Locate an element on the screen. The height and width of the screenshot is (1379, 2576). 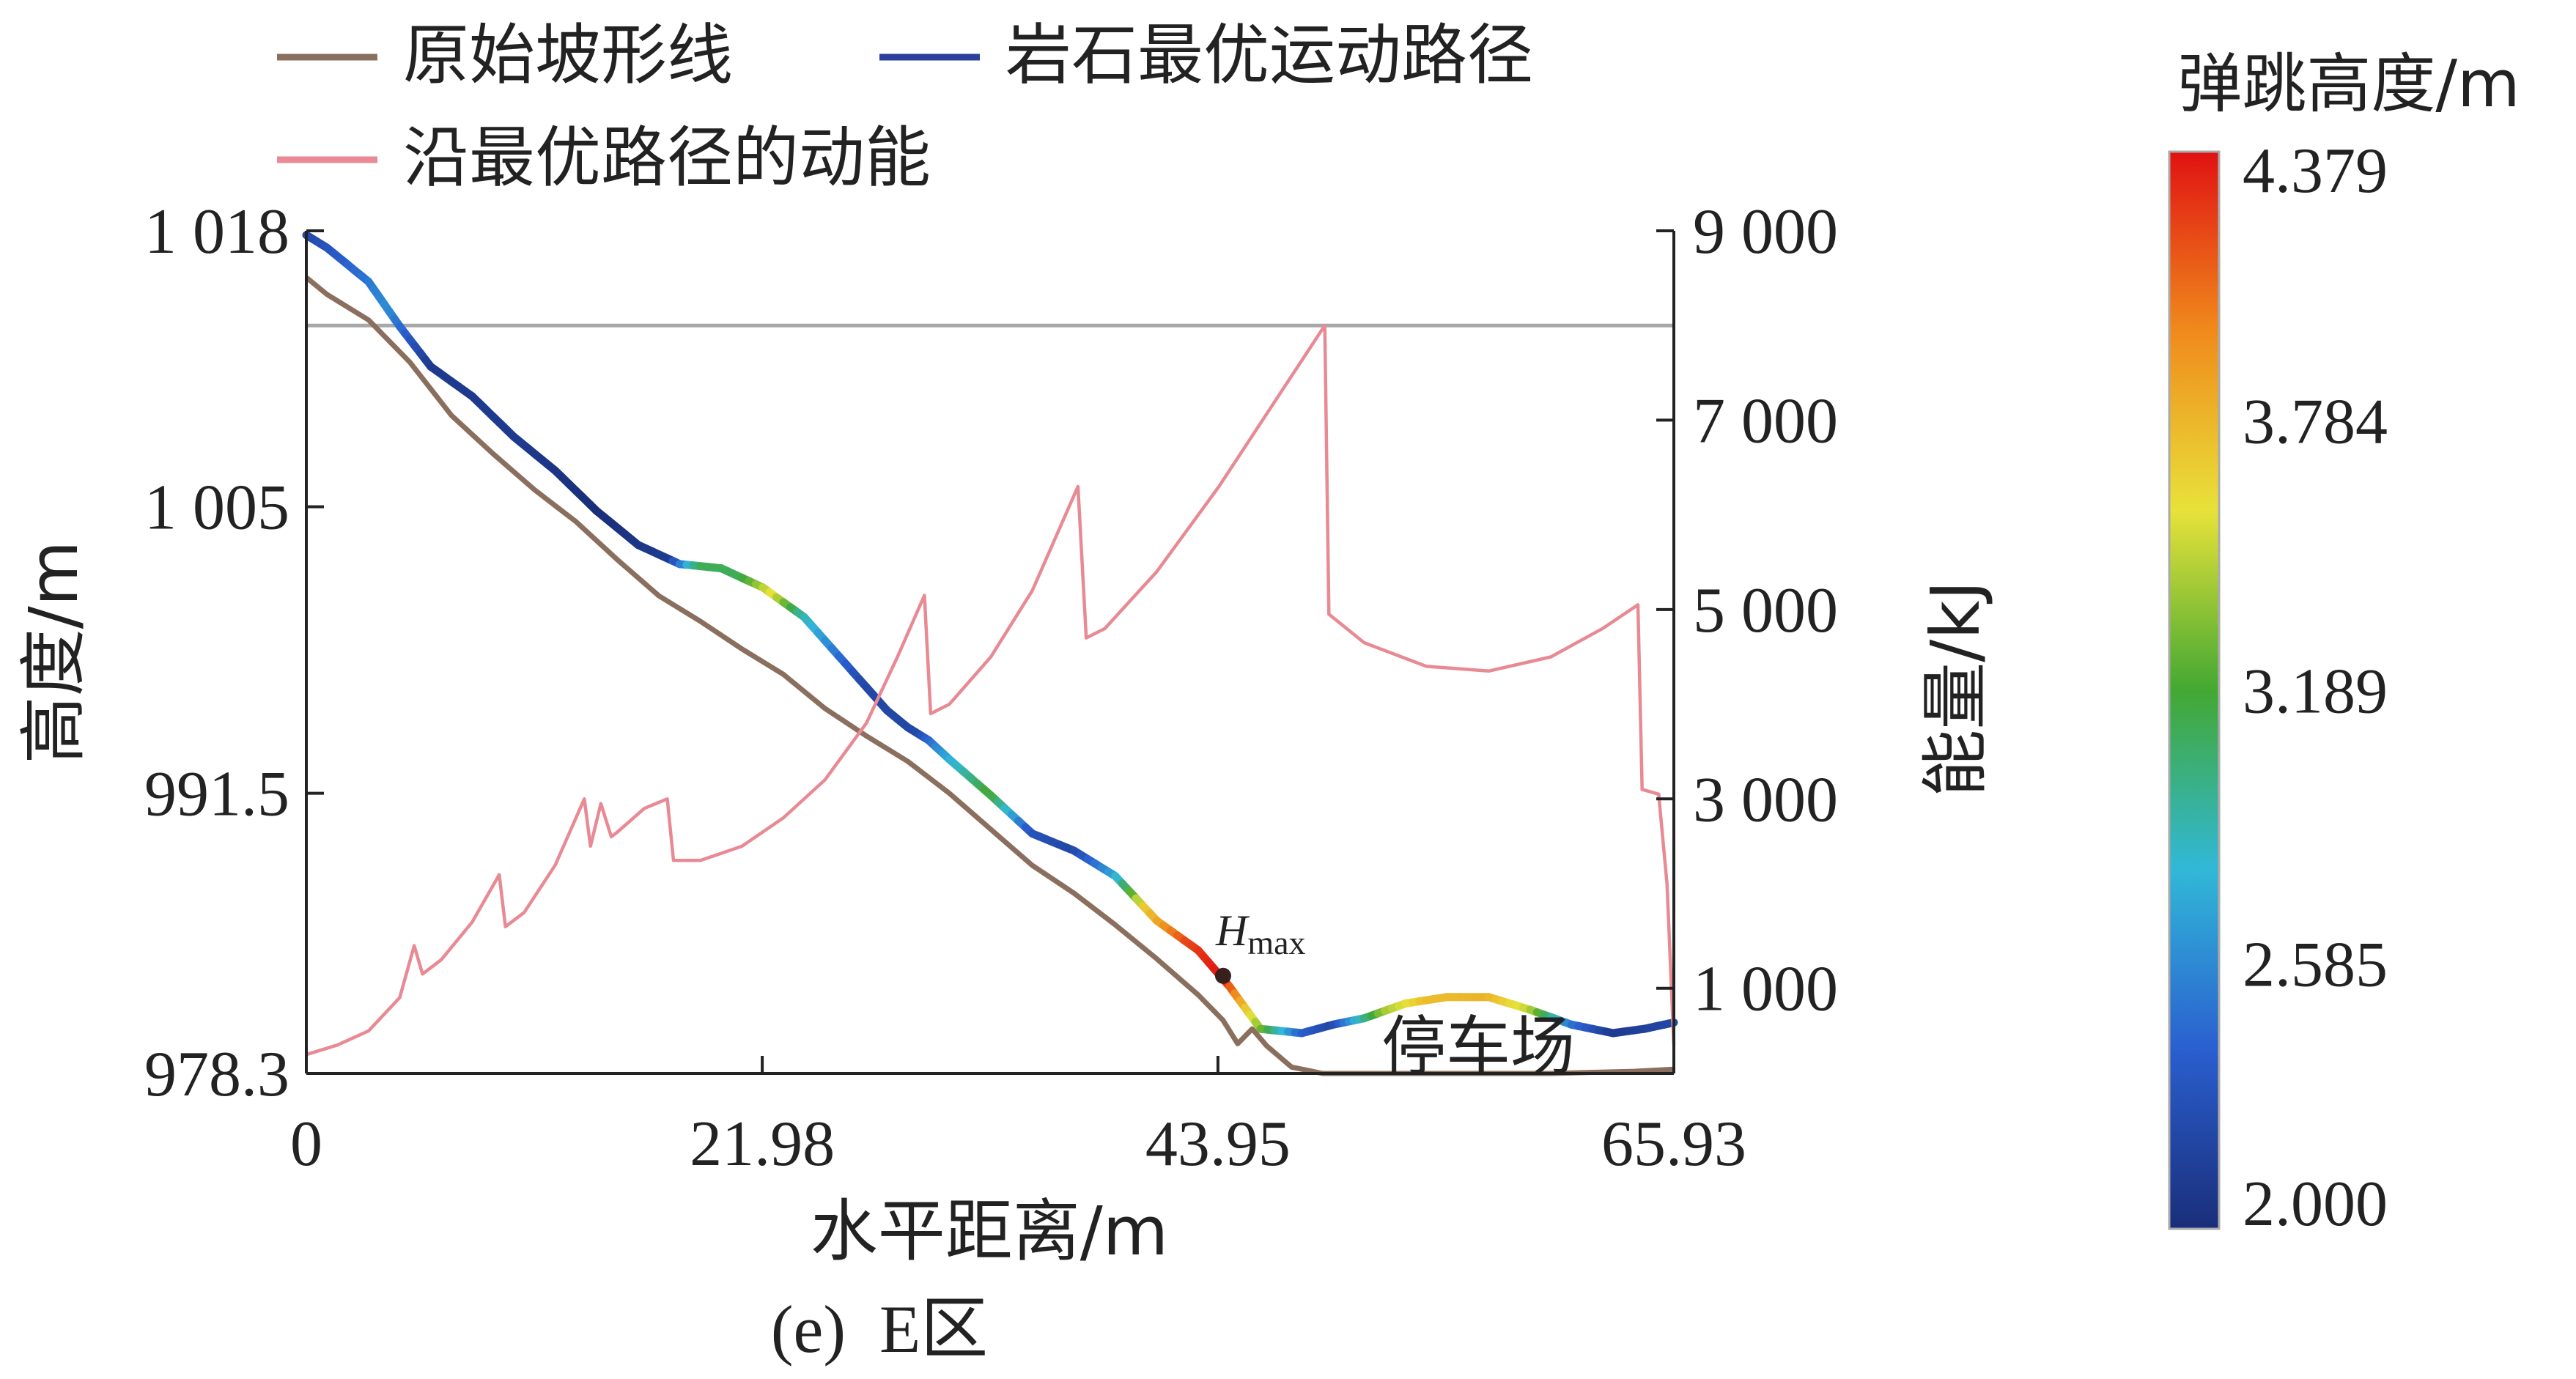
right-y-tick-label: 3 000 is located at coordinates (1765, 799).